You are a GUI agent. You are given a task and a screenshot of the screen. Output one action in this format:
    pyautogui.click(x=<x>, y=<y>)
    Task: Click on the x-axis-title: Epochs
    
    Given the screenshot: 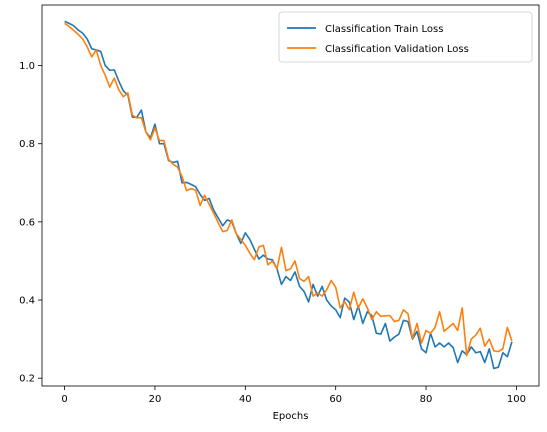 What is the action you would take?
    pyautogui.click(x=291, y=416)
    